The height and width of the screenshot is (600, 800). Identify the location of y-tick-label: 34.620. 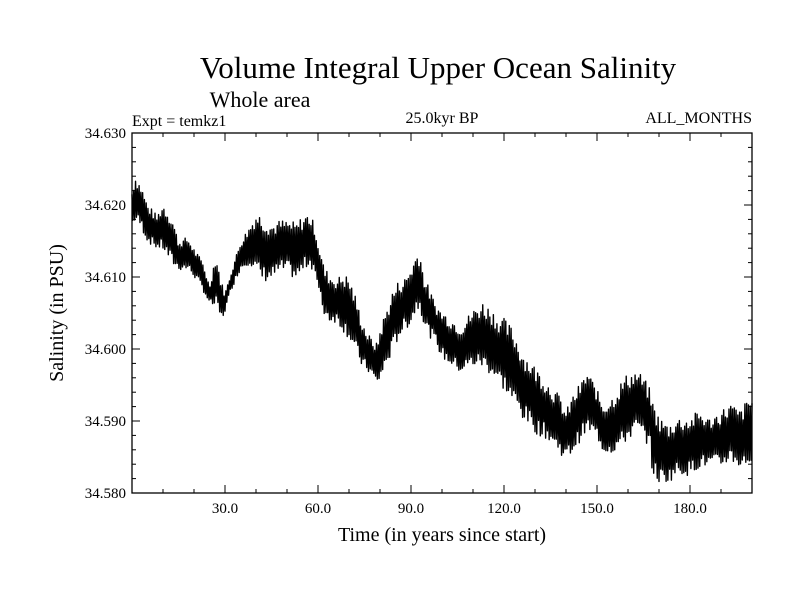
(105, 206).